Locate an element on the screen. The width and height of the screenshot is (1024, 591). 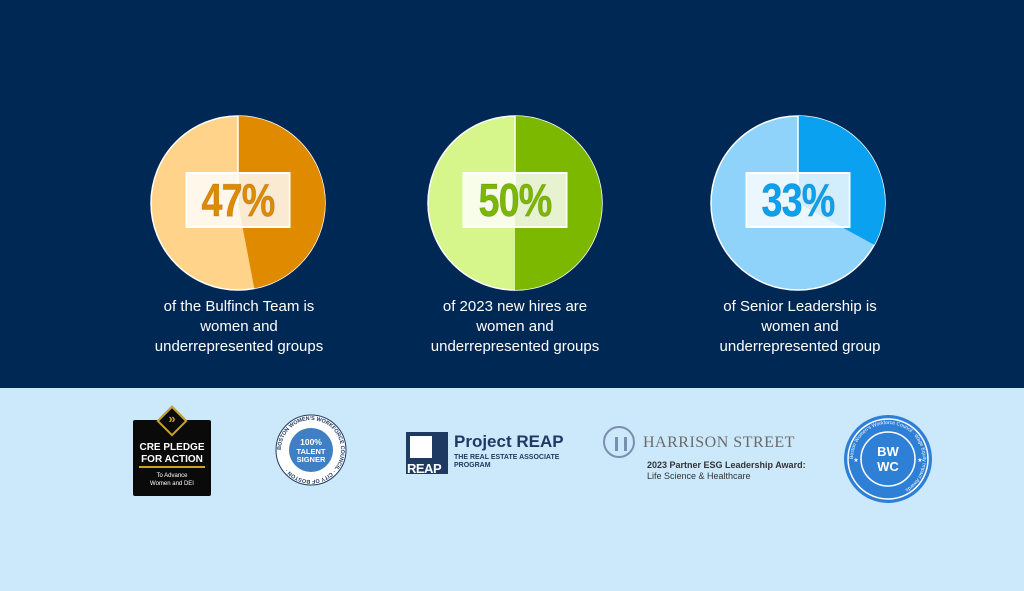
cre-pledge-tagline: To Advance Women and DEI is located at coordinates (172, 480).